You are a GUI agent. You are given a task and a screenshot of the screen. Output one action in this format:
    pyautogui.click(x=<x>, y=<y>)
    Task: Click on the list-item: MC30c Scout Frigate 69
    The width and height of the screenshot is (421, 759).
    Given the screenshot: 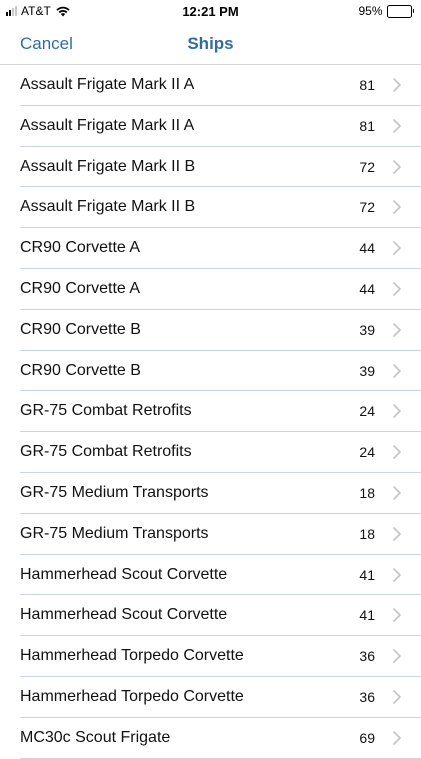 What is the action you would take?
    pyautogui.click(x=210, y=738)
    